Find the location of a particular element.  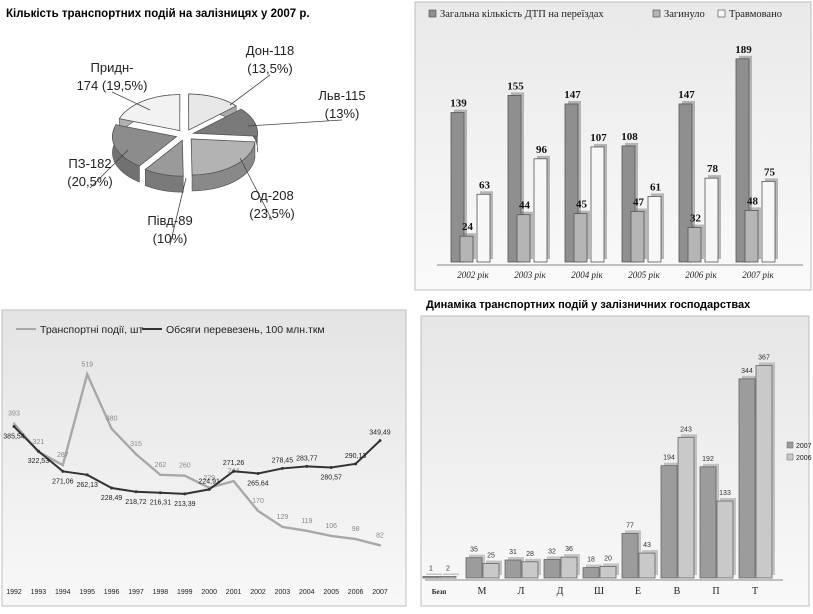

data-label: 228,49 is located at coordinates (112, 498).